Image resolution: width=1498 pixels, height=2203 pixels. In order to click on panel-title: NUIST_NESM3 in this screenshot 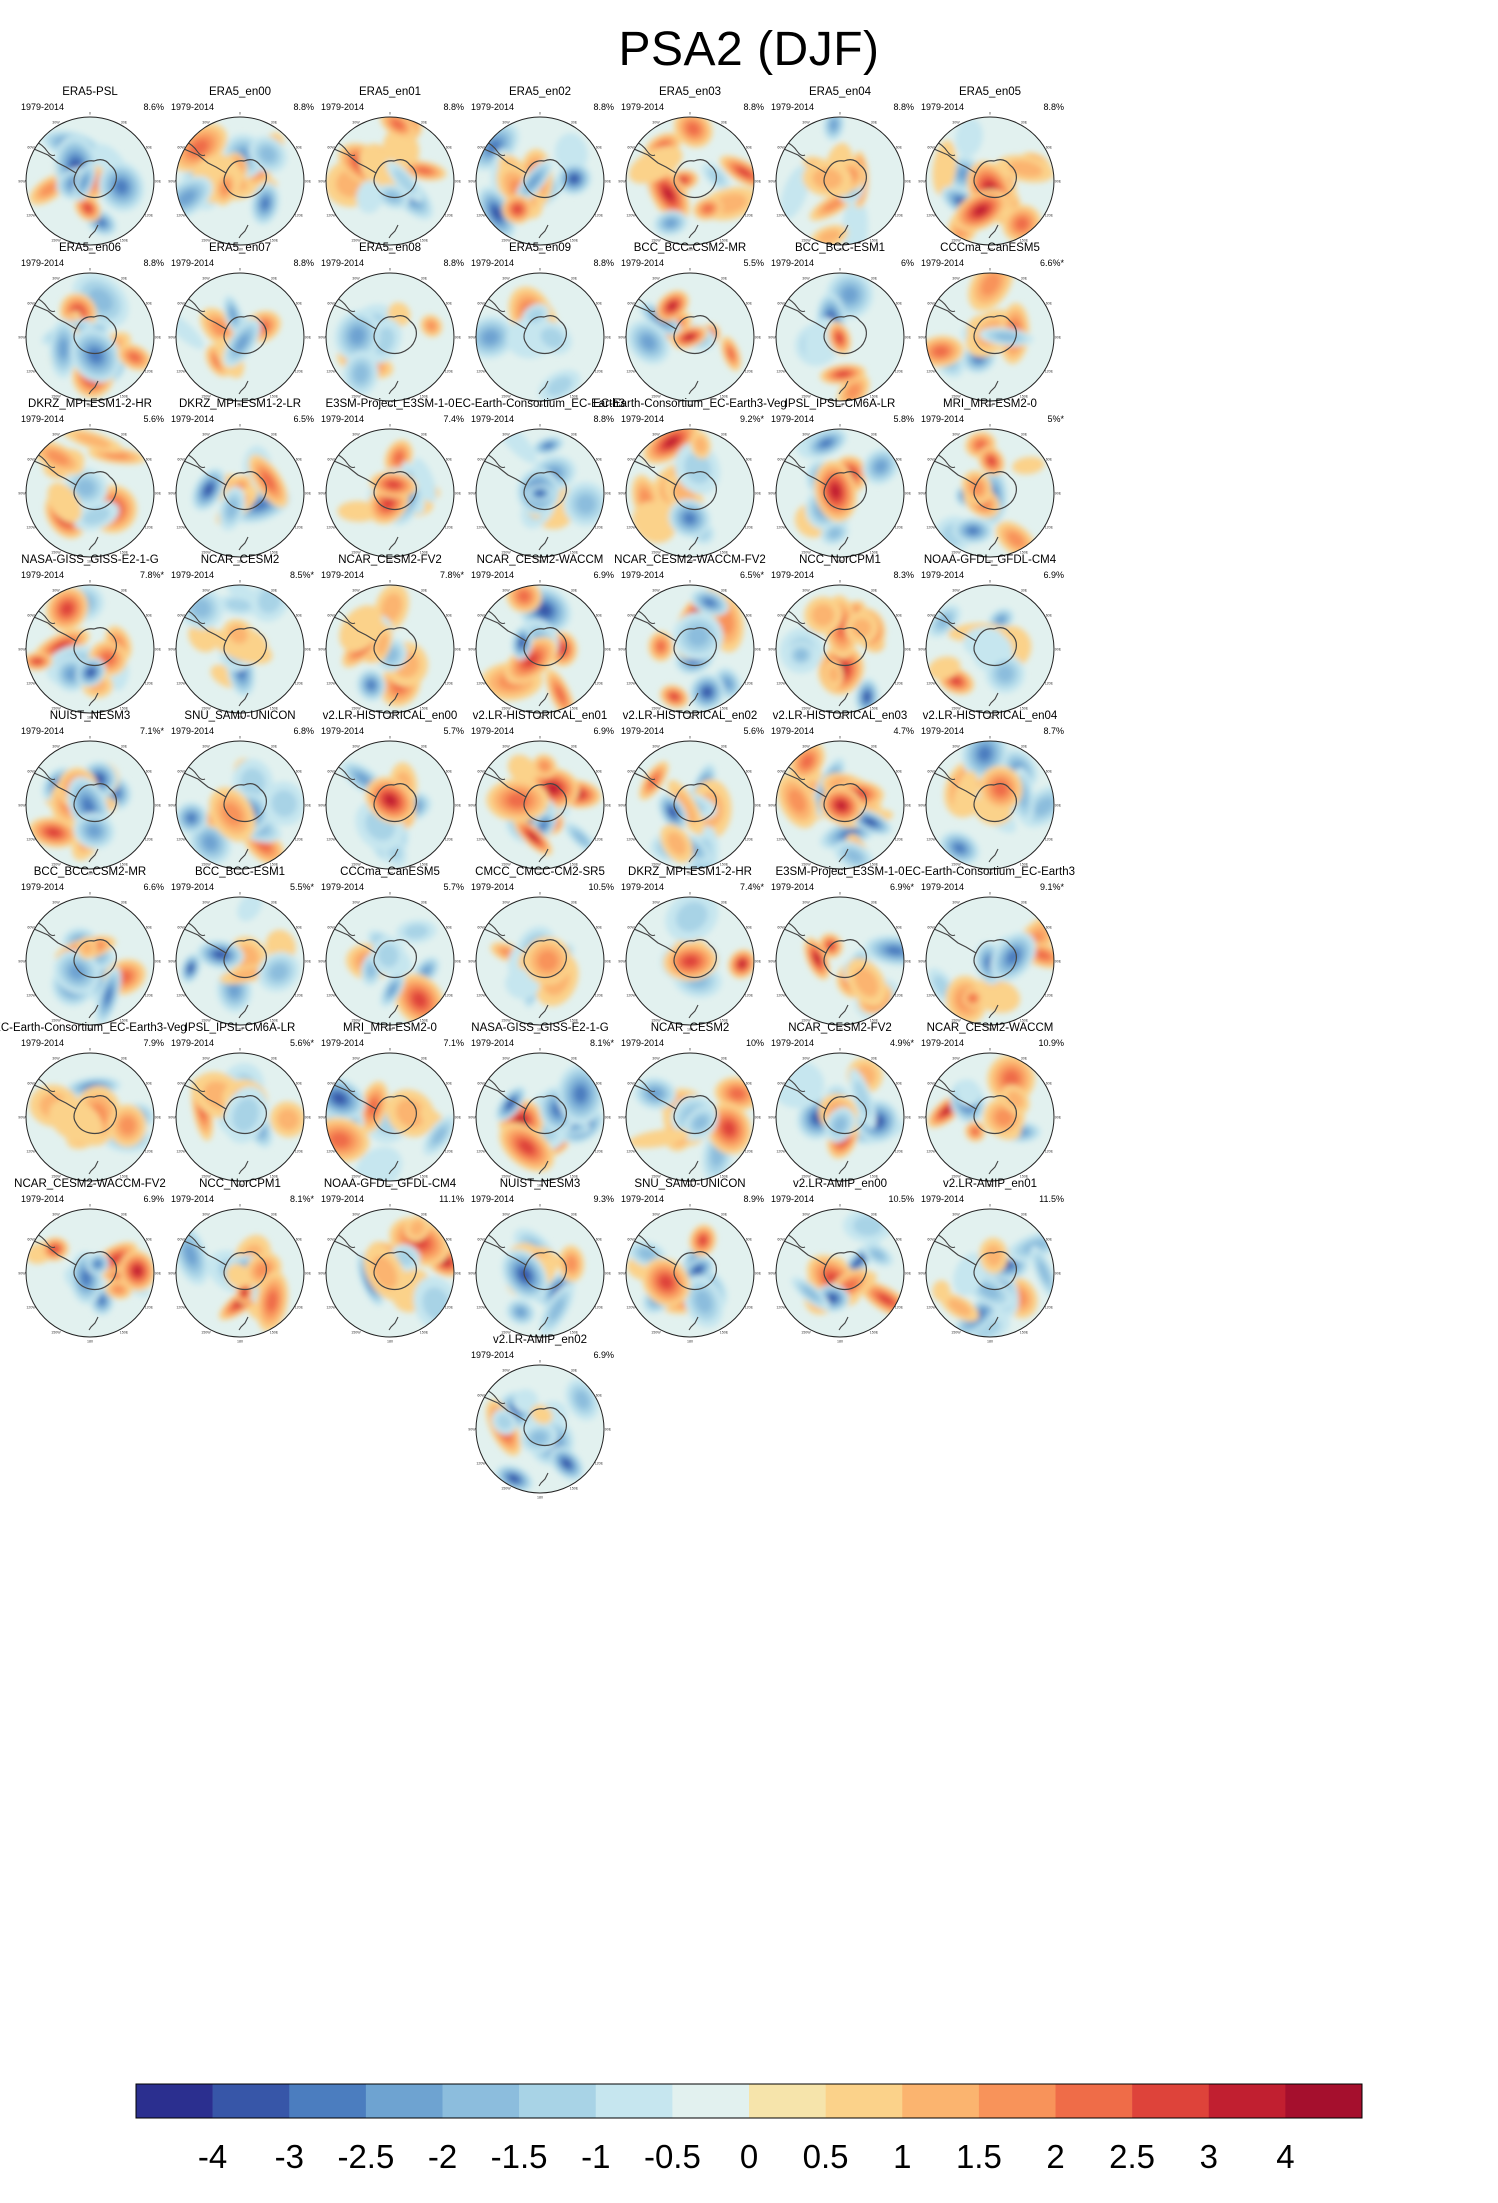, I will do `click(90, 716)`.